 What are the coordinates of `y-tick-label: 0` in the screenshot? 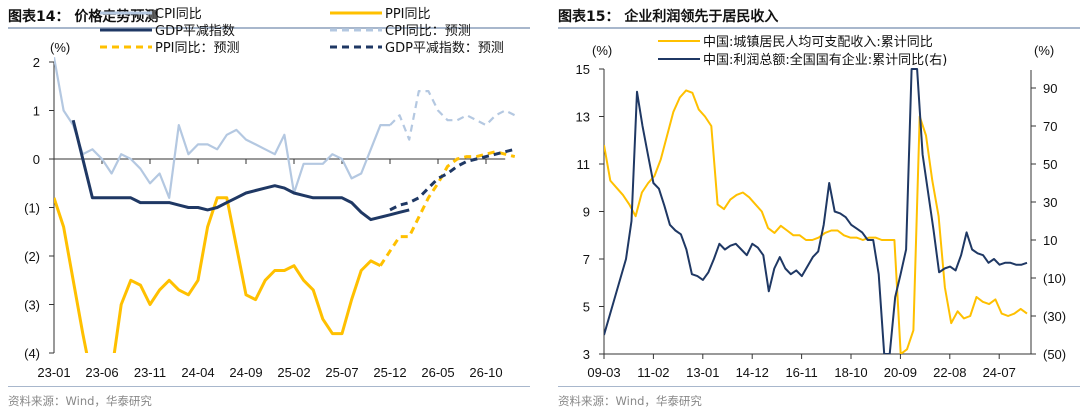 It's located at (36, 159).